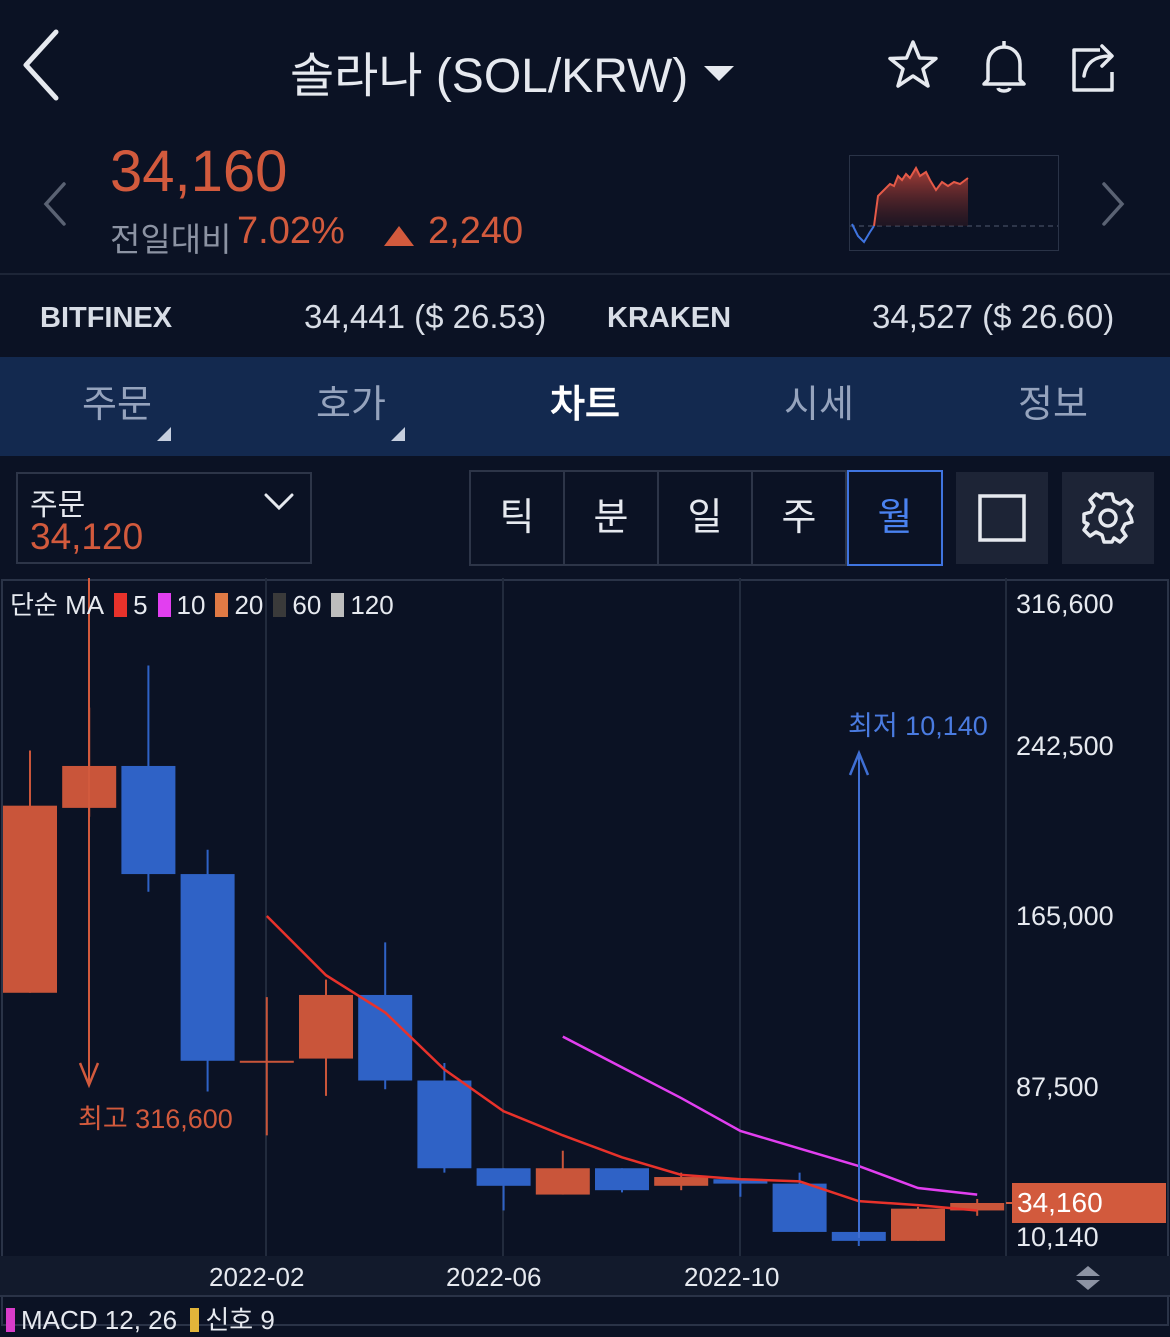 The height and width of the screenshot is (1337, 1170). I want to click on change-percent: 7.02%, so click(291, 231).